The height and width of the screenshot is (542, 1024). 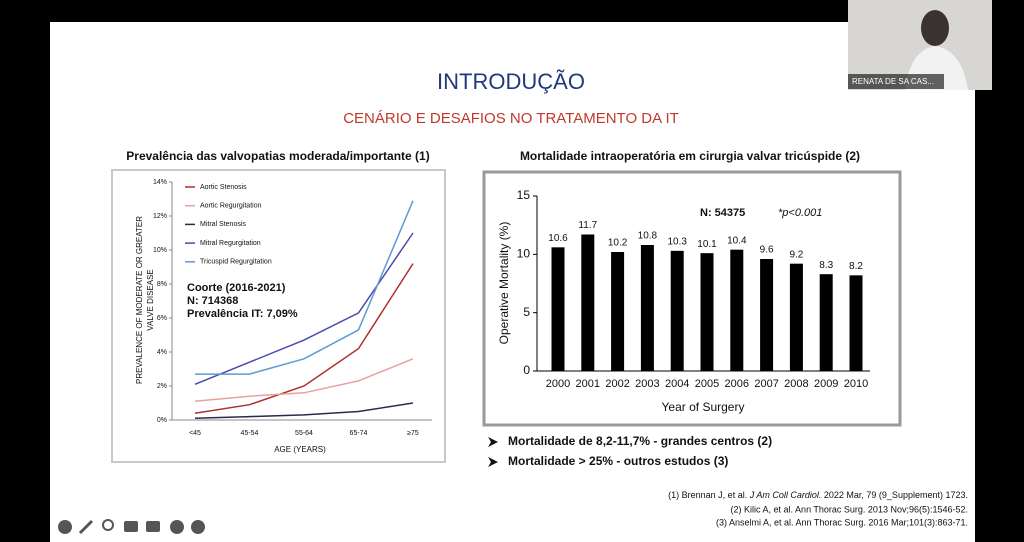 I want to click on legend-label: Mitral Stenosis, so click(x=223, y=224).